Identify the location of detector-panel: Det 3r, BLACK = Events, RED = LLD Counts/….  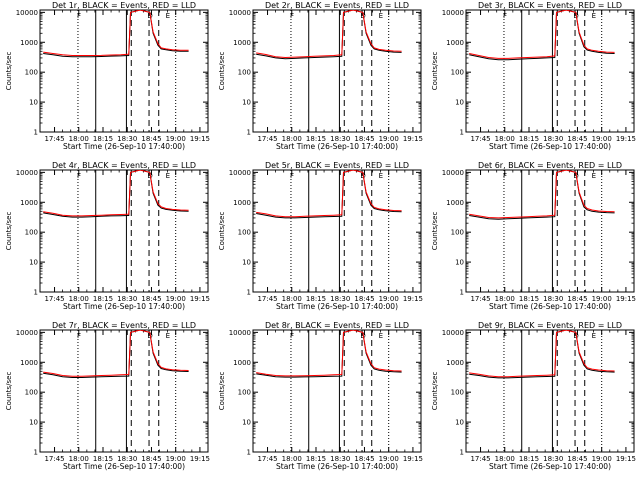
(533, 76).